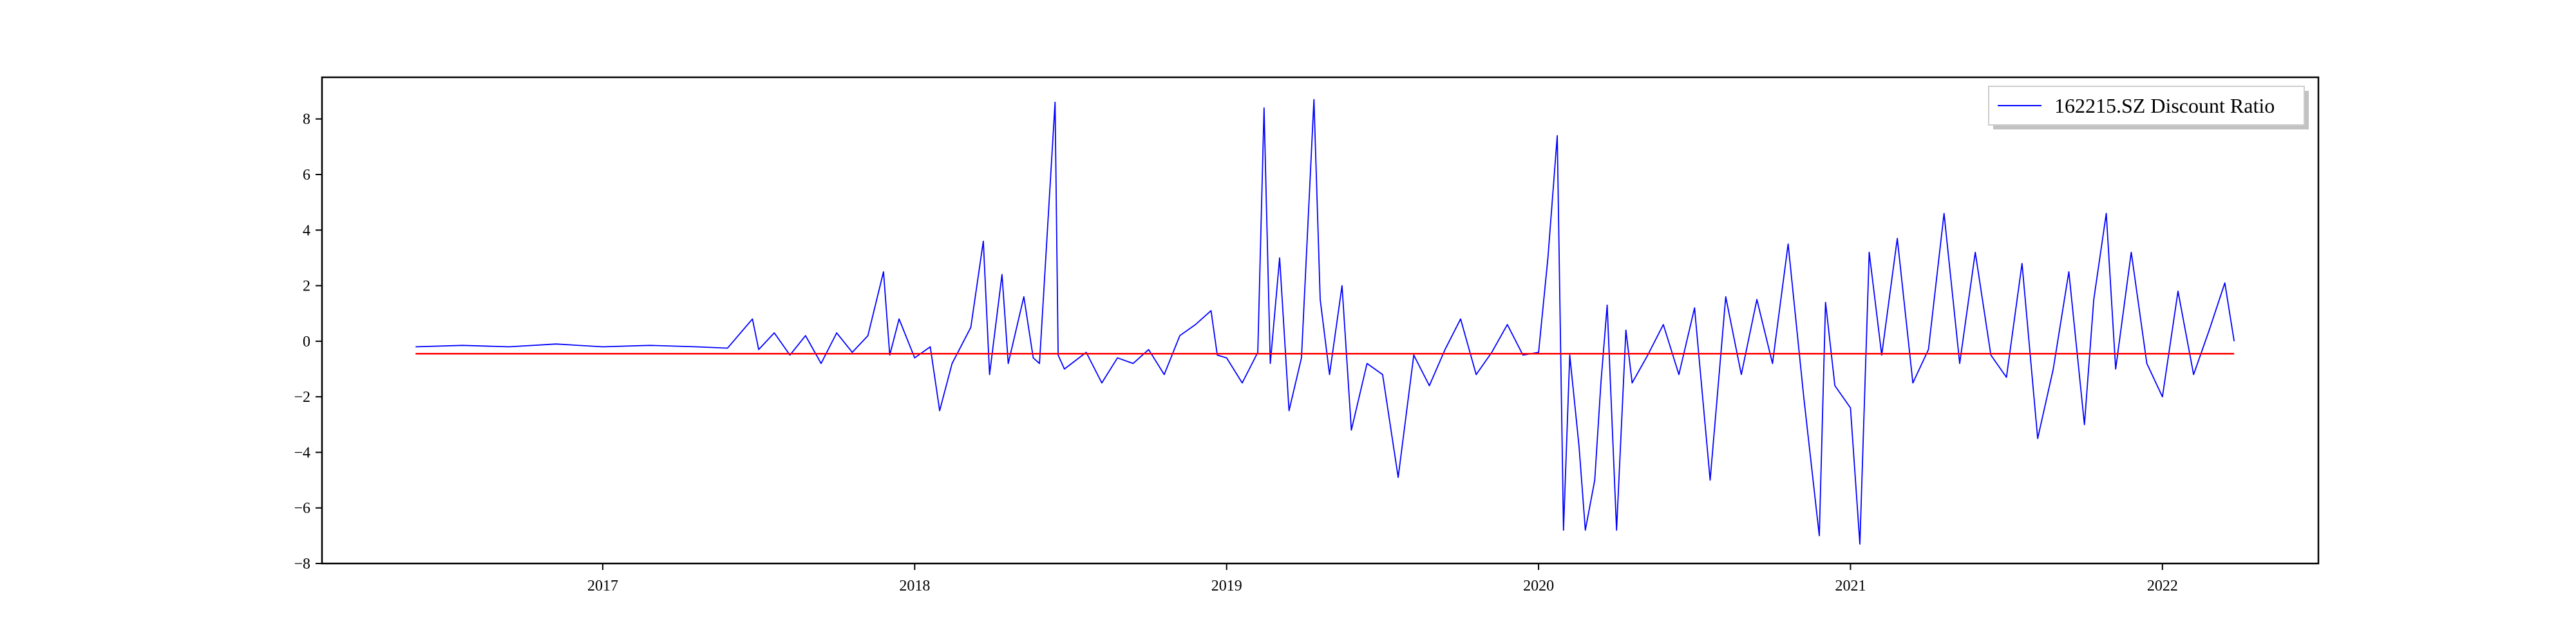 Image resolution: width=2576 pixels, height=644 pixels. What do you see at coordinates (306, 286) in the screenshot?
I see `y-tick-label: 2` at bounding box center [306, 286].